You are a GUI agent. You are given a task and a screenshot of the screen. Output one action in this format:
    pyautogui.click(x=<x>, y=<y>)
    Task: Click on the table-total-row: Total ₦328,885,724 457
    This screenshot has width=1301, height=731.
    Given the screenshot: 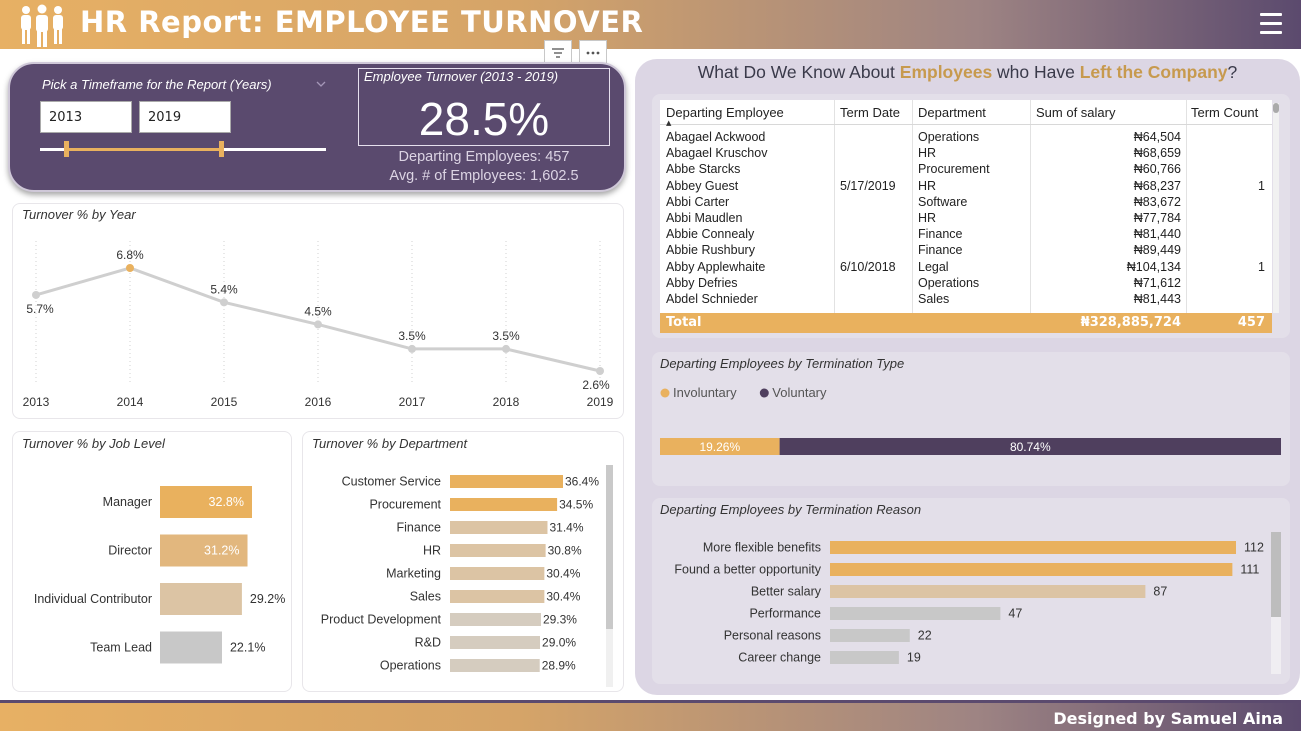 What is the action you would take?
    pyautogui.click(x=966, y=323)
    